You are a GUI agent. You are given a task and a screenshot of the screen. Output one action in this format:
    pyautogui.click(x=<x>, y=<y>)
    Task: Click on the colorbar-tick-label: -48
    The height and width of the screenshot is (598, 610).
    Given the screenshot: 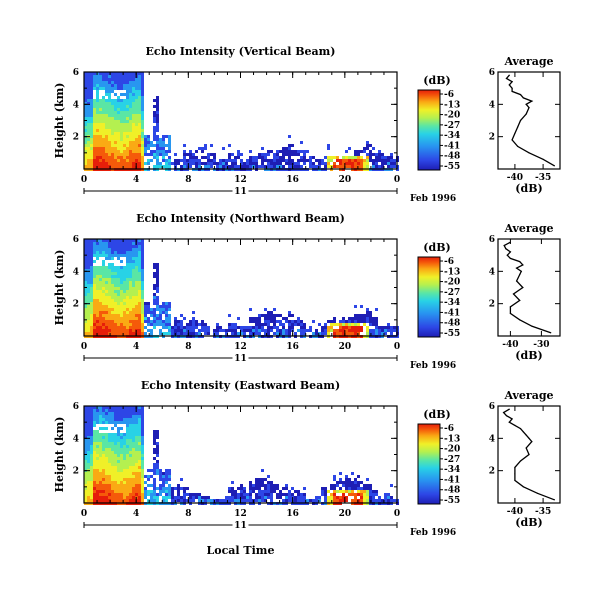 What is the action you would take?
    pyautogui.click(x=452, y=324)
    